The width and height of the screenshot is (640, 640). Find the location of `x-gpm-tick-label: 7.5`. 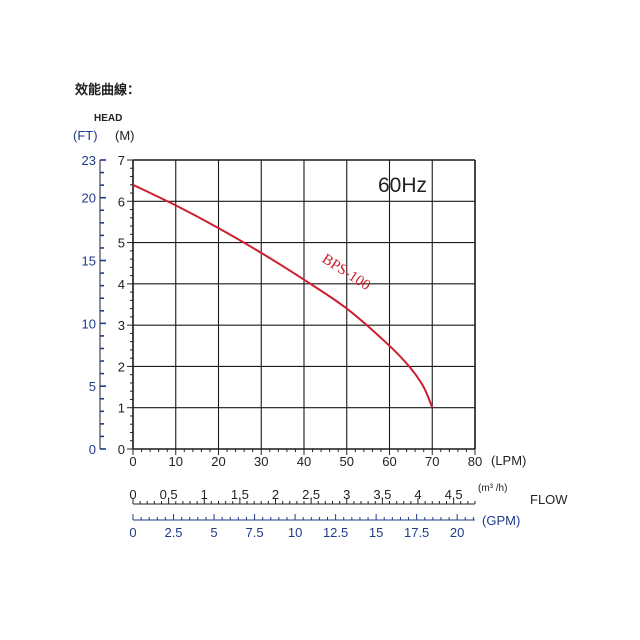

x-gpm-tick-label: 7.5 is located at coordinates (255, 532).